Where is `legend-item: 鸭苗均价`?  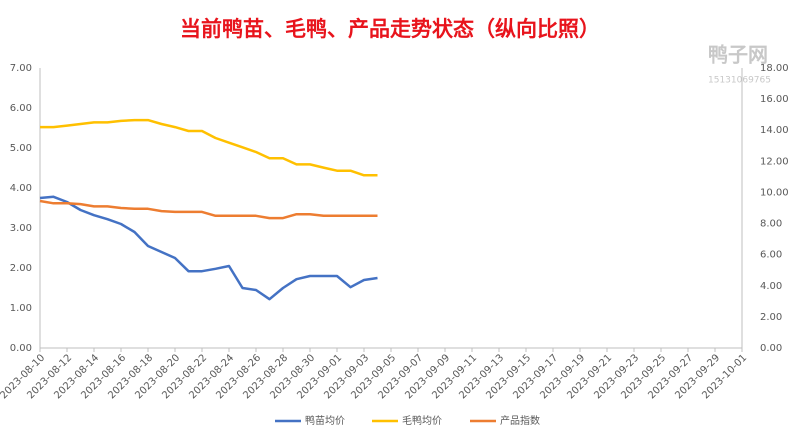 legend-item: 鸭苗均价 is located at coordinates (310, 420).